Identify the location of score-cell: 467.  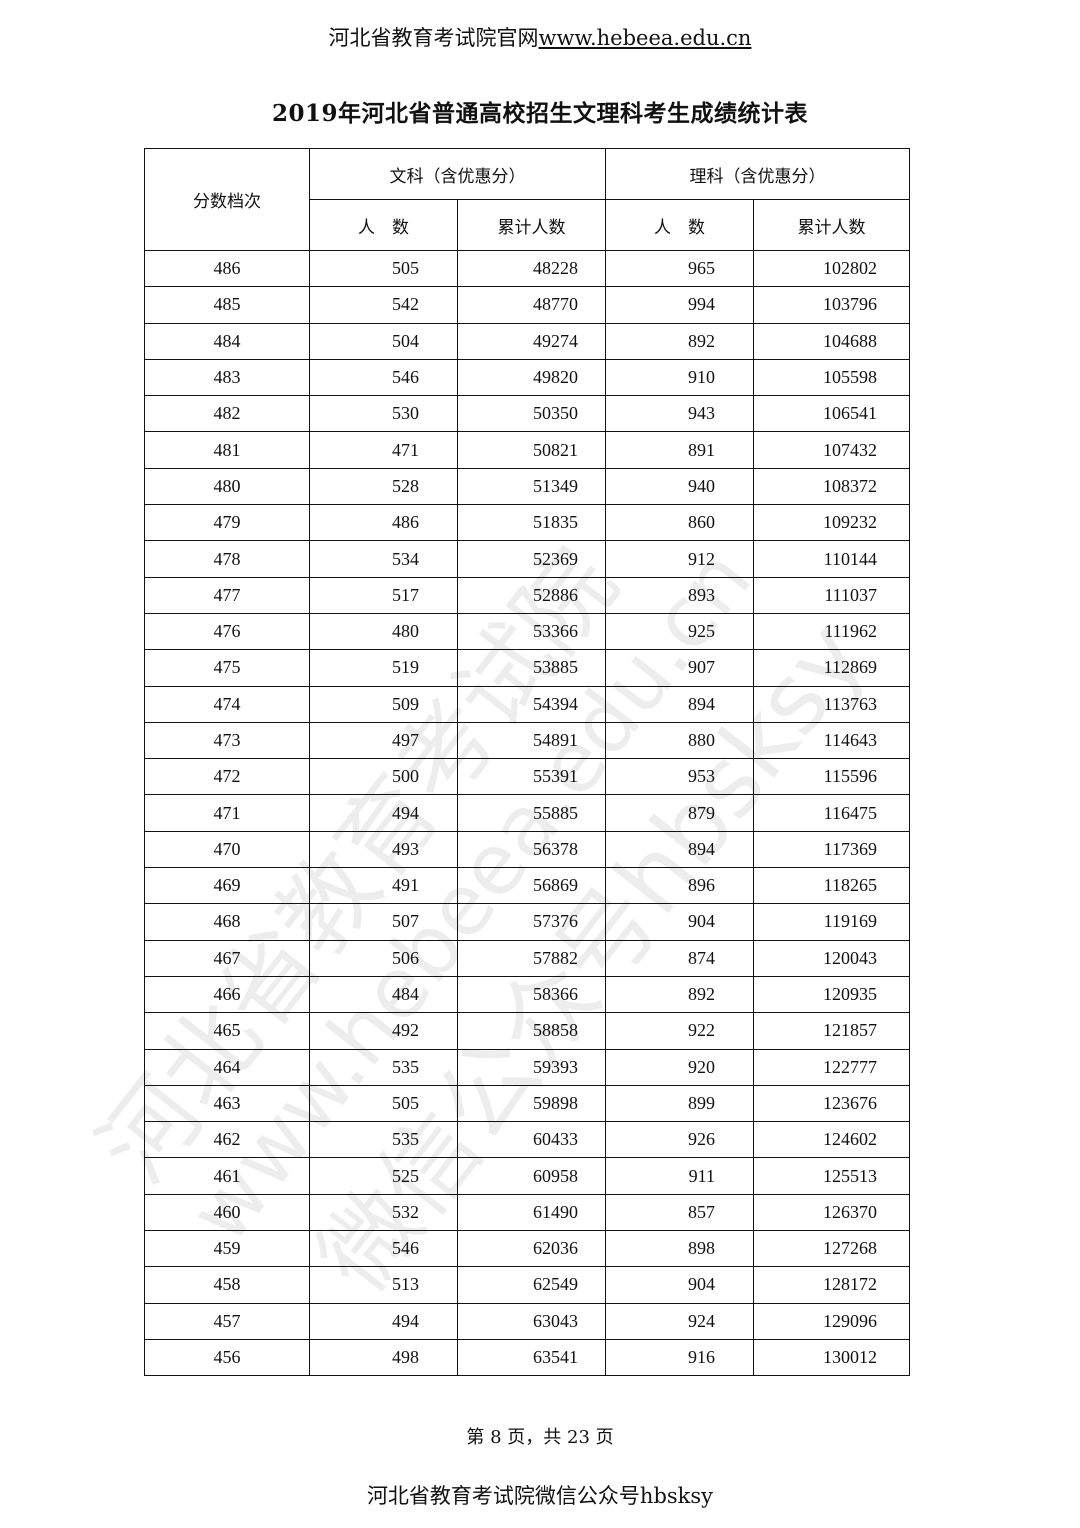
(227, 958).